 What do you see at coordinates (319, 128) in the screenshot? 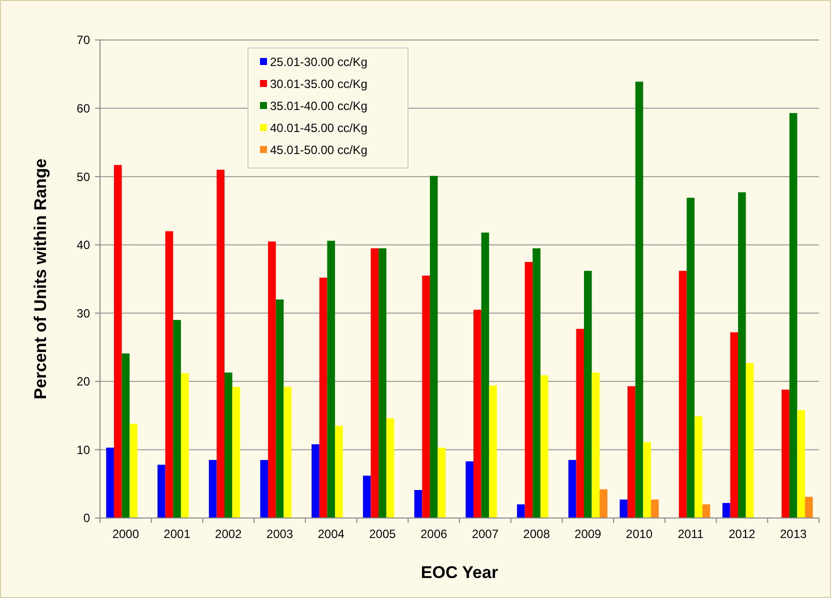
I see `legend-label: 40.01-45.00 cc/Kg` at bounding box center [319, 128].